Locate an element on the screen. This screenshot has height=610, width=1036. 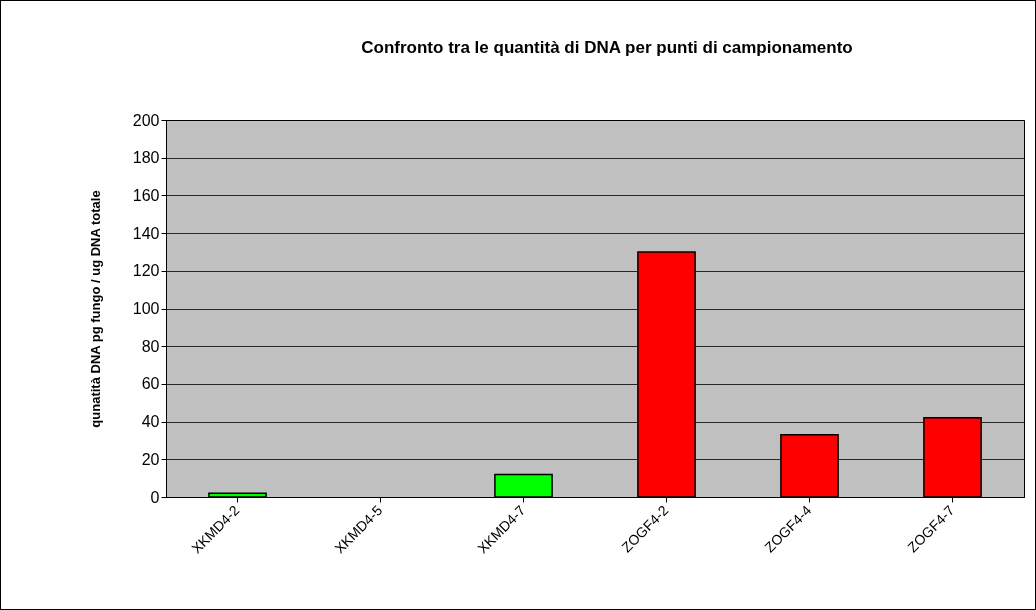
y-tick-label: 120 is located at coordinates (146, 271).